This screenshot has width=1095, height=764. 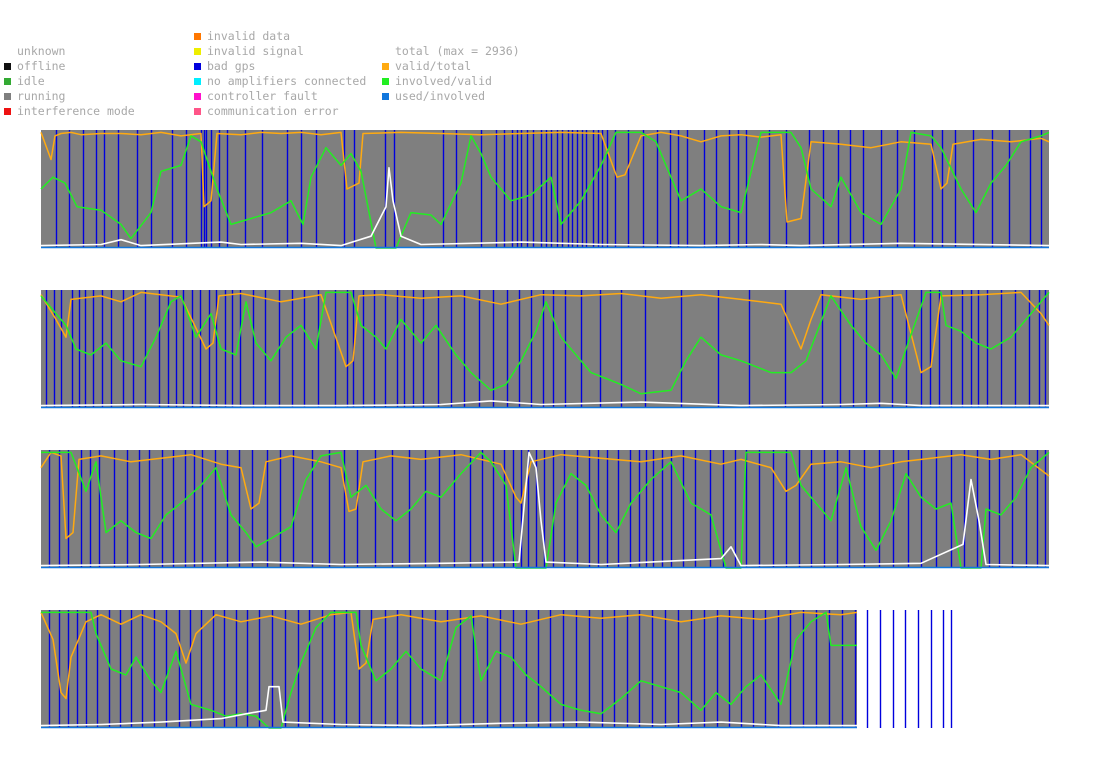 What do you see at coordinates (249, 36) in the screenshot?
I see `legend-label: invalid data` at bounding box center [249, 36].